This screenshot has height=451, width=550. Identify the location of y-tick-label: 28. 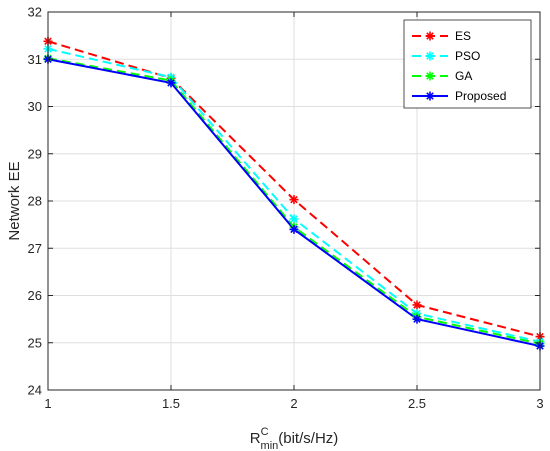
(35, 201).